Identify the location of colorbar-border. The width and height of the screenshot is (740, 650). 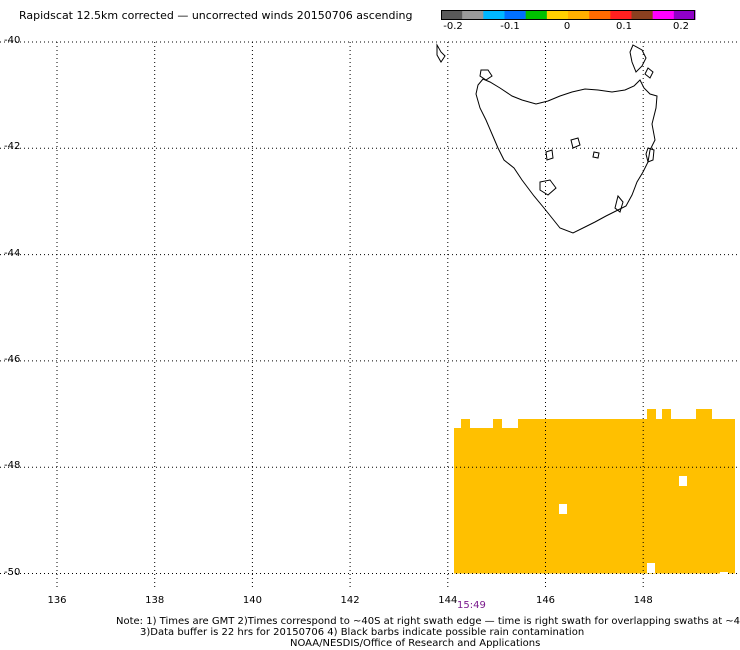
(568, 15).